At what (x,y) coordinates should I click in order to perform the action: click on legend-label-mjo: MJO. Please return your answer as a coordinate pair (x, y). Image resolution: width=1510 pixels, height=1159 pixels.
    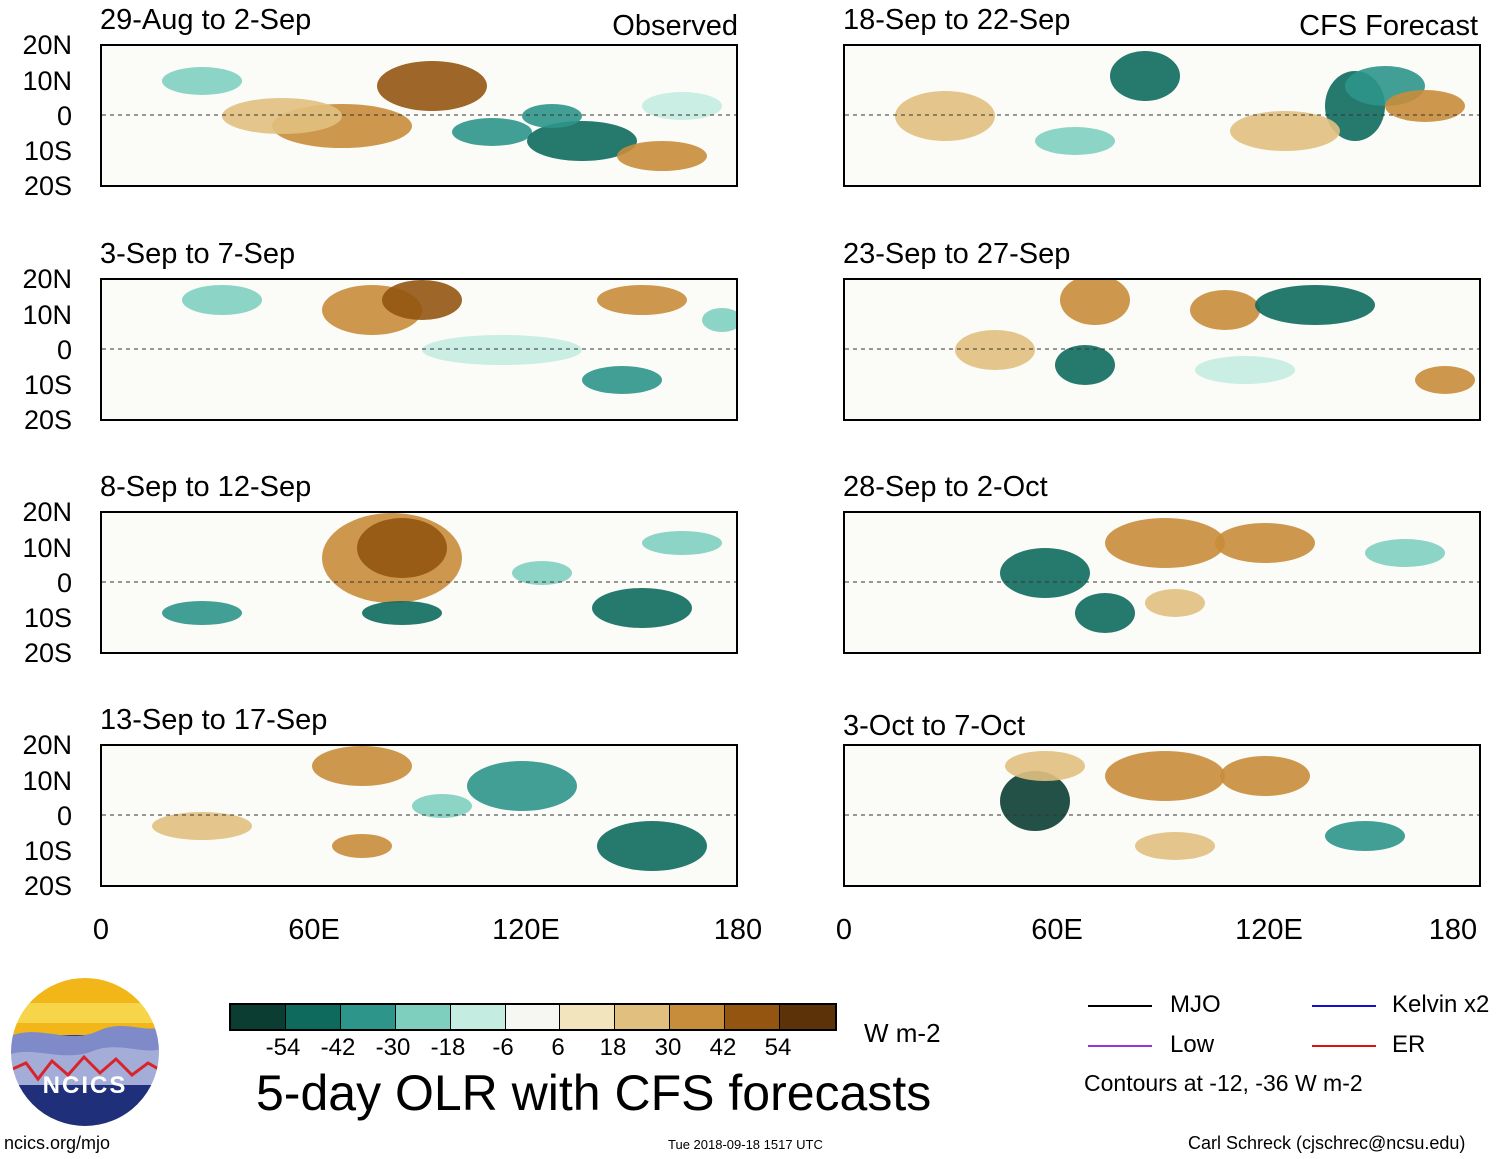
    Looking at the image, I should click on (1195, 1004).